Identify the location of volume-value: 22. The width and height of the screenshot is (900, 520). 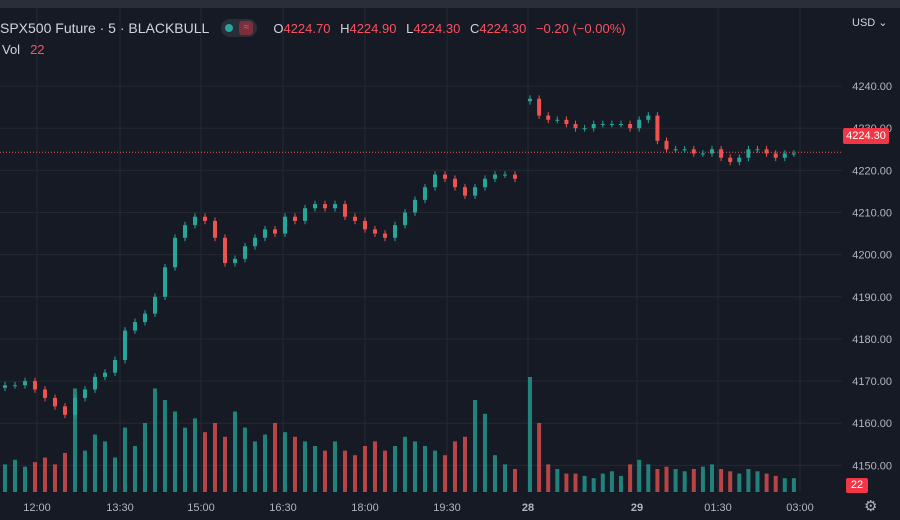
(37, 49).